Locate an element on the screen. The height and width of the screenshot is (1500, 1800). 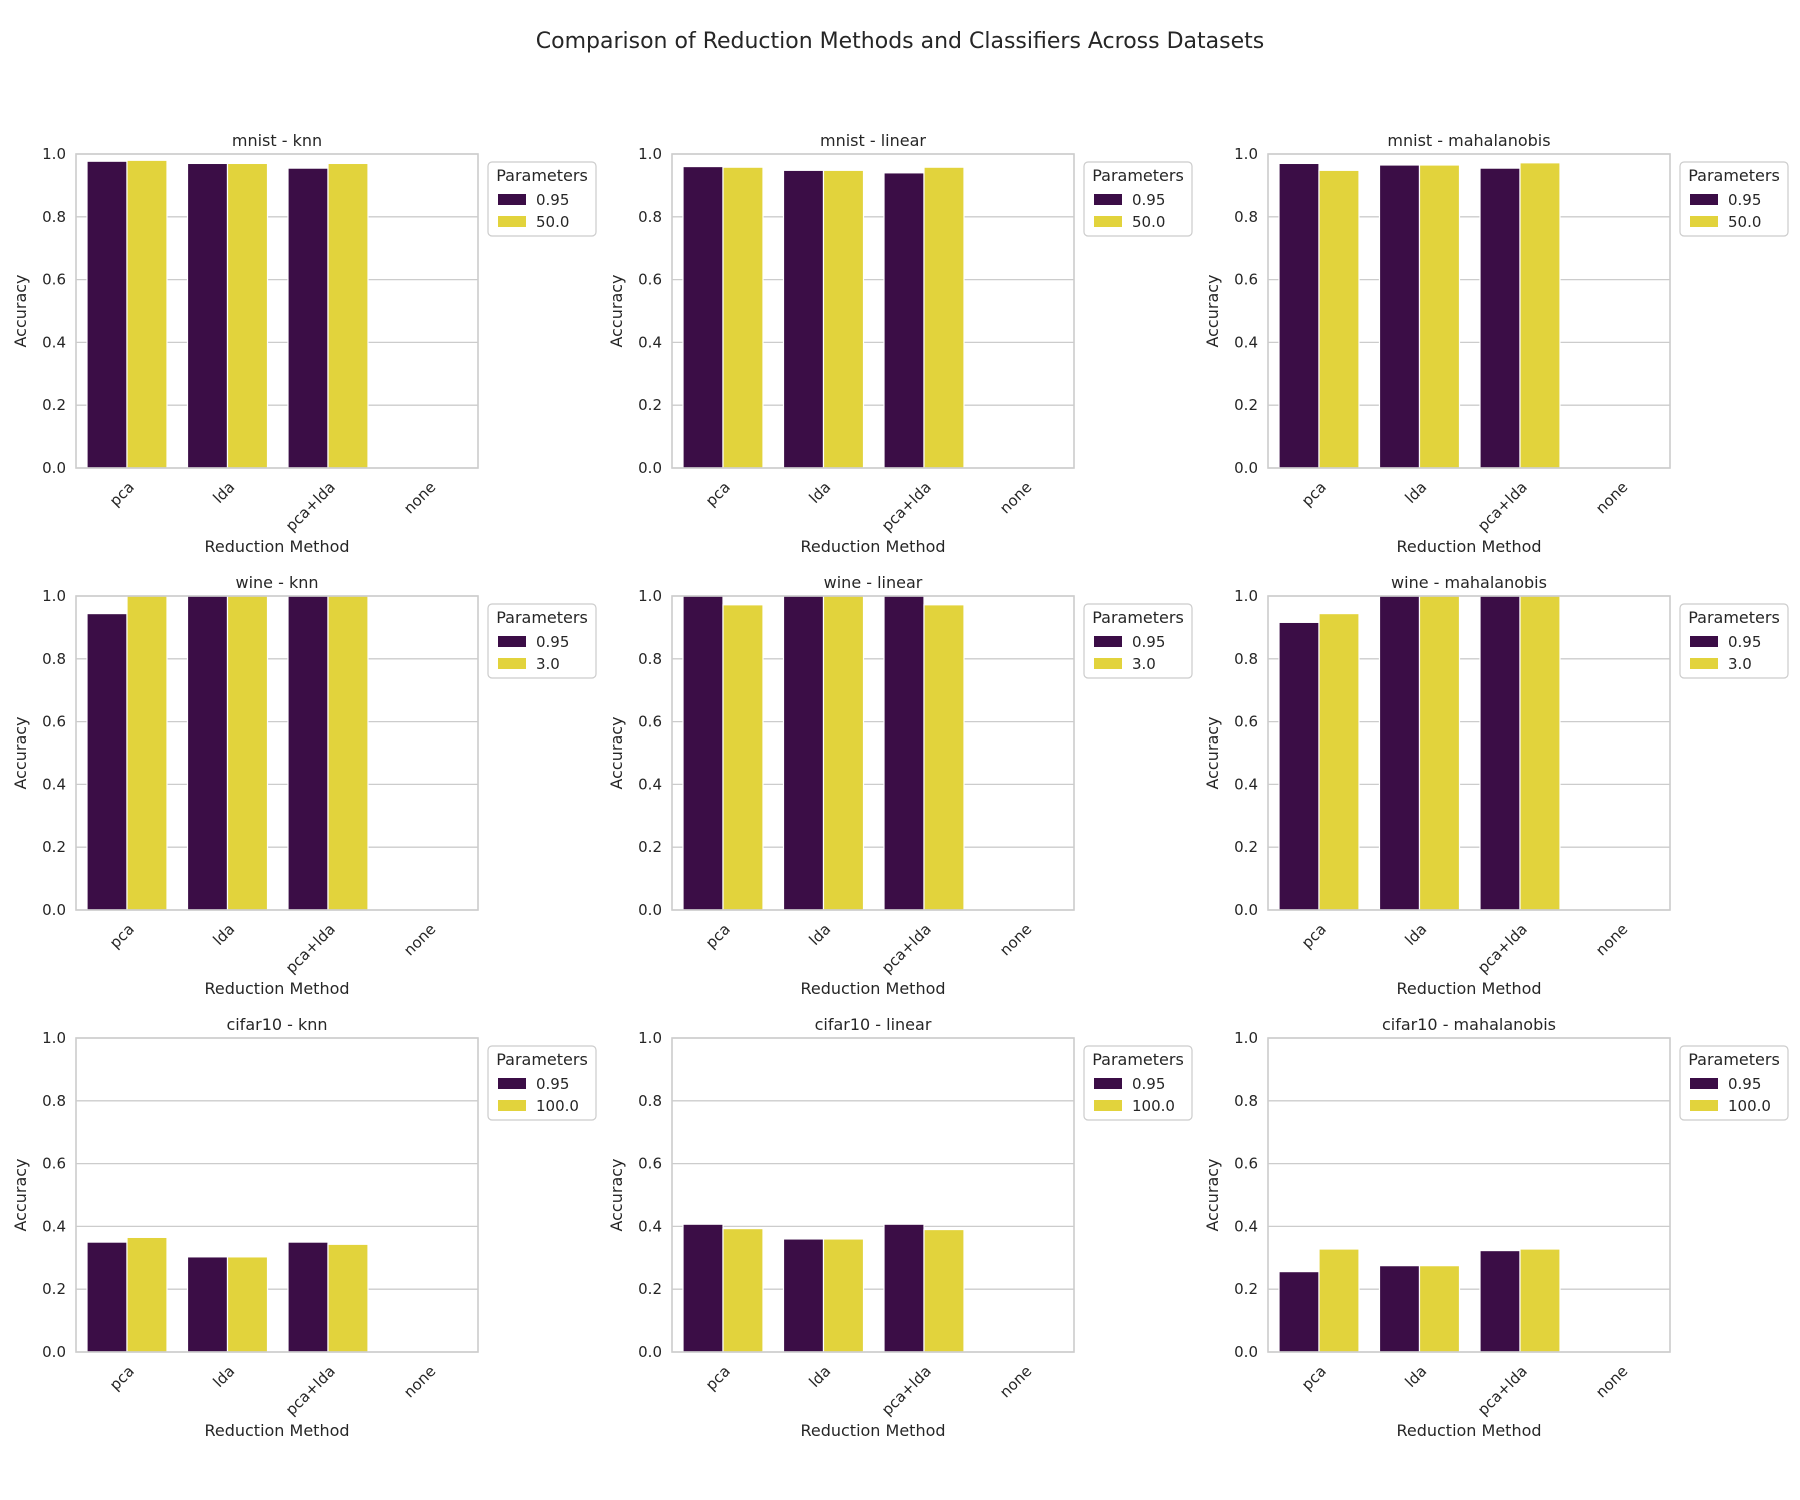
subplot-title: wine - mahalanobis is located at coordinates (1469, 582).